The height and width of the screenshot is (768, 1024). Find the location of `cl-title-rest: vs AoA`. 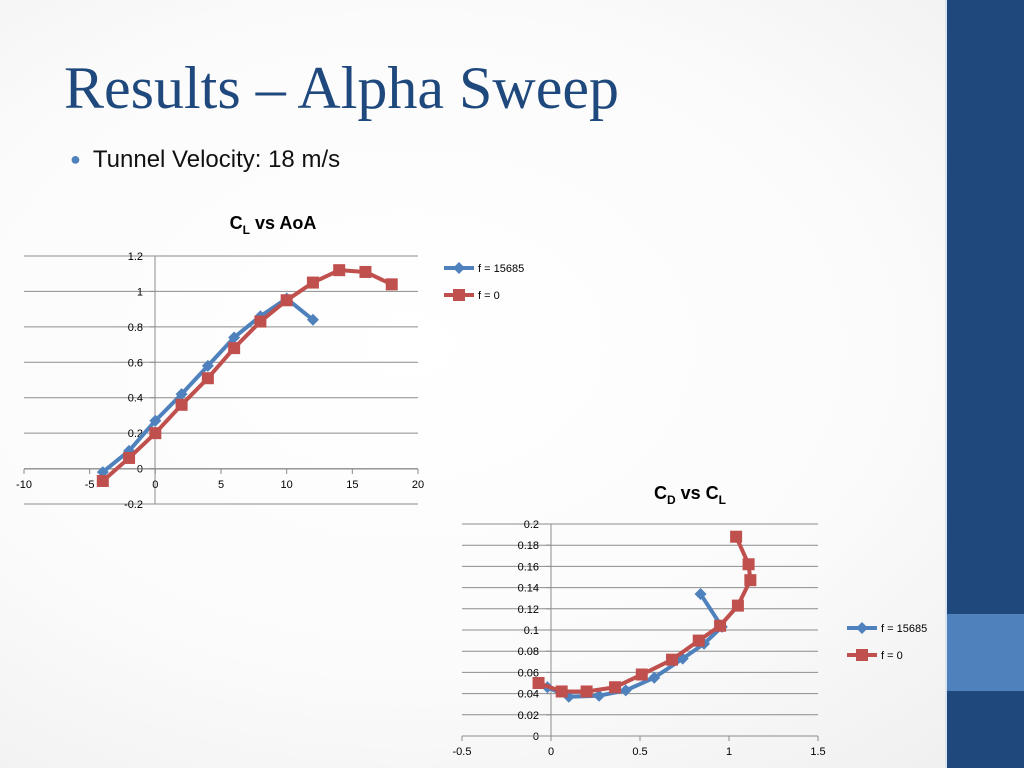

cl-title-rest: vs AoA is located at coordinates (283, 223).